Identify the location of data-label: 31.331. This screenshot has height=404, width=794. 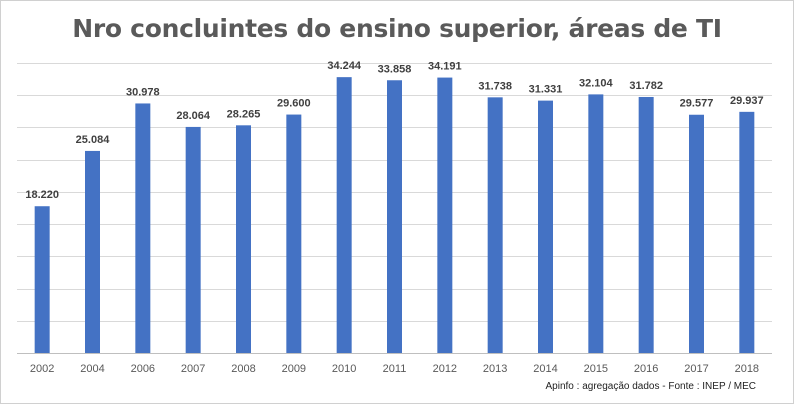
(546, 90).